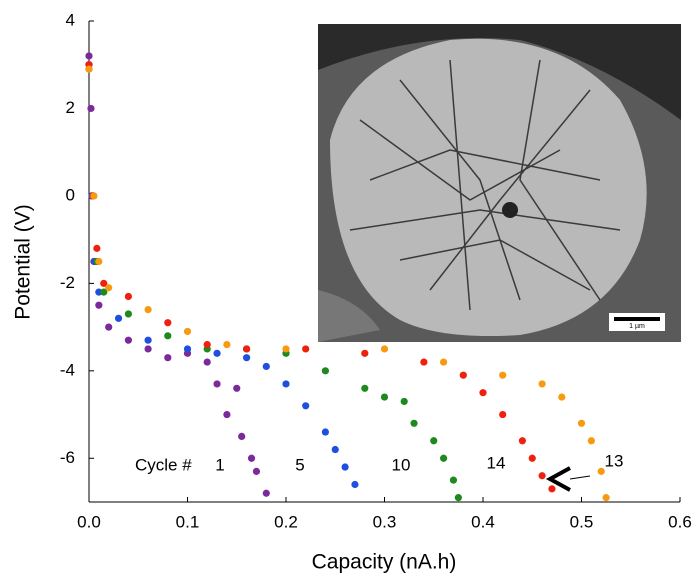 The height and width of the screenshot is (580, 699). I want to click on x-tick-label: 0.4, so click(483, 521).